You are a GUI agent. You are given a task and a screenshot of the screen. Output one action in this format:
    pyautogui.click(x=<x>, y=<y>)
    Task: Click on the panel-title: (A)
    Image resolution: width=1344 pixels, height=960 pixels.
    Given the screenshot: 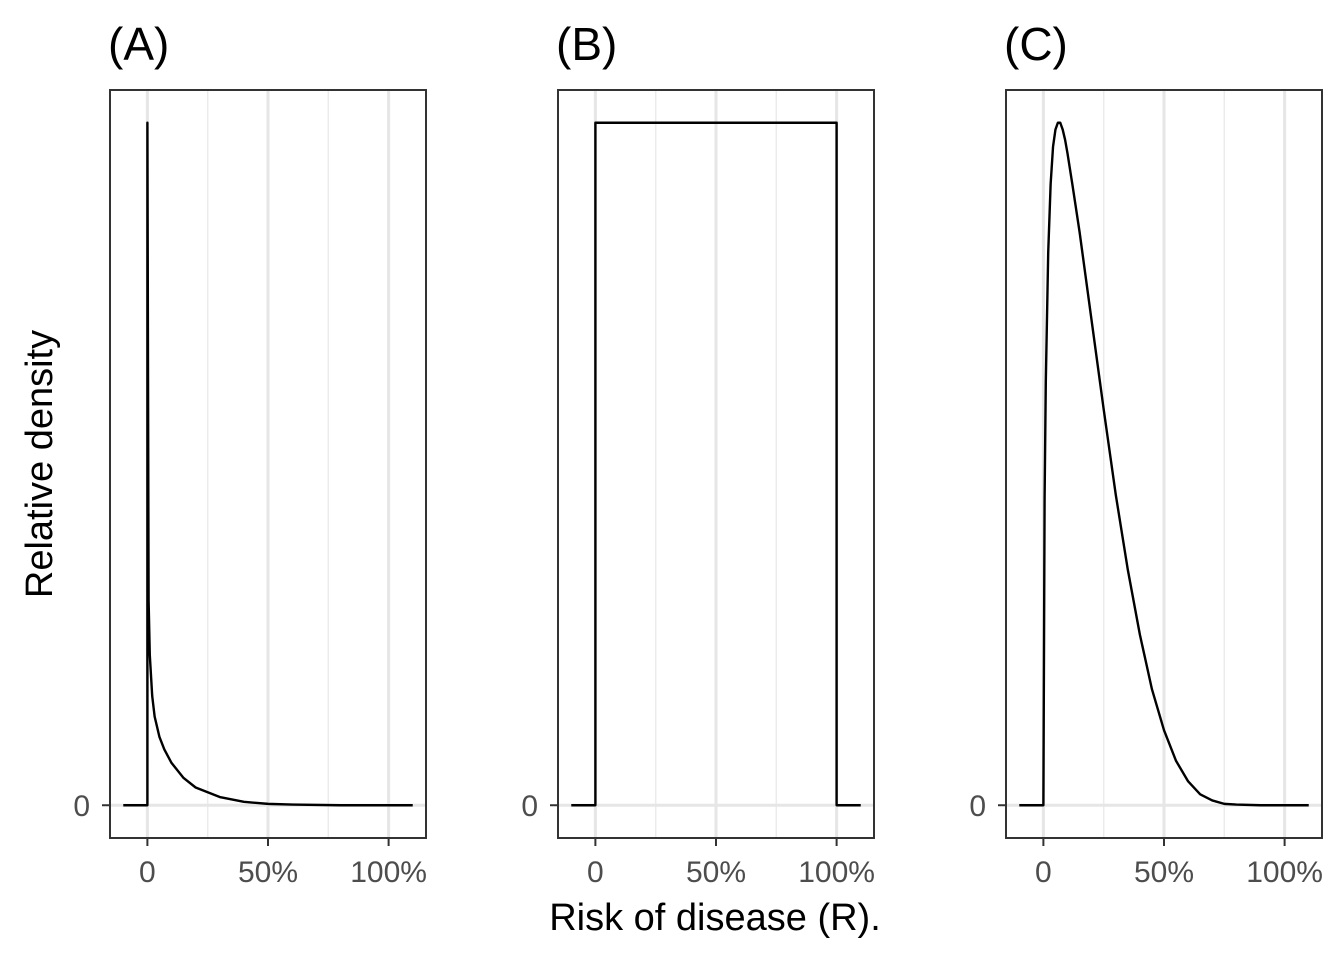 What is the action you would take?
    pyautogui.click(x=138, y=44)
    